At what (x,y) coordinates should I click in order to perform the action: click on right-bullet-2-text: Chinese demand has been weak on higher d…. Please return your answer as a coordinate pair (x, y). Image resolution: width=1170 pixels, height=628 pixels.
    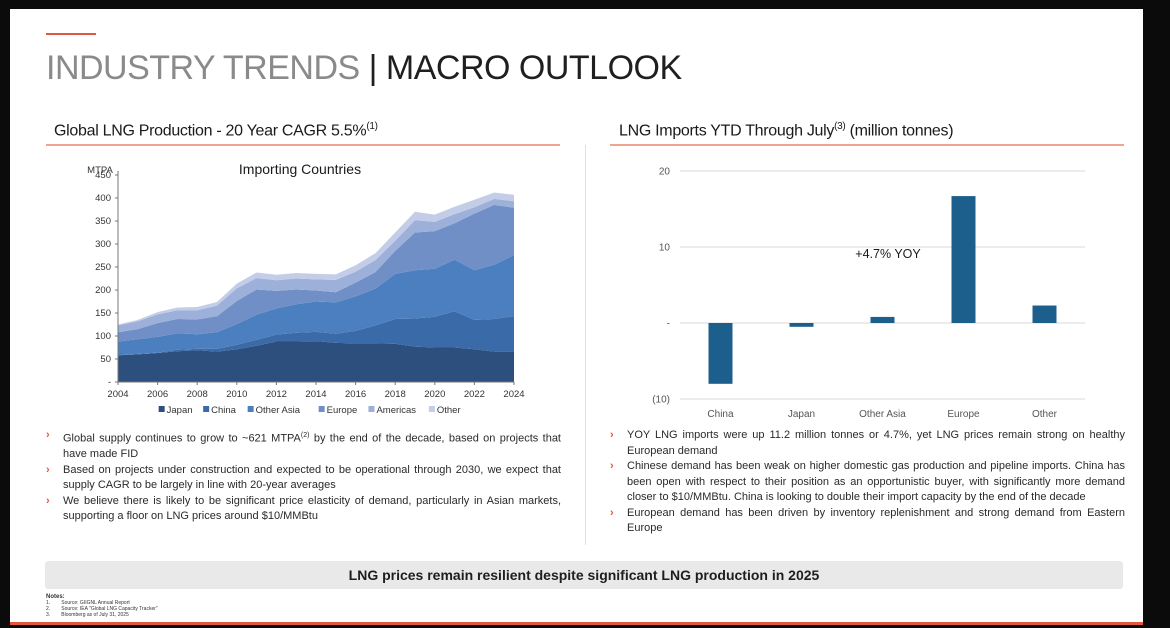
    Looking at the image, I should click on (876, 481).